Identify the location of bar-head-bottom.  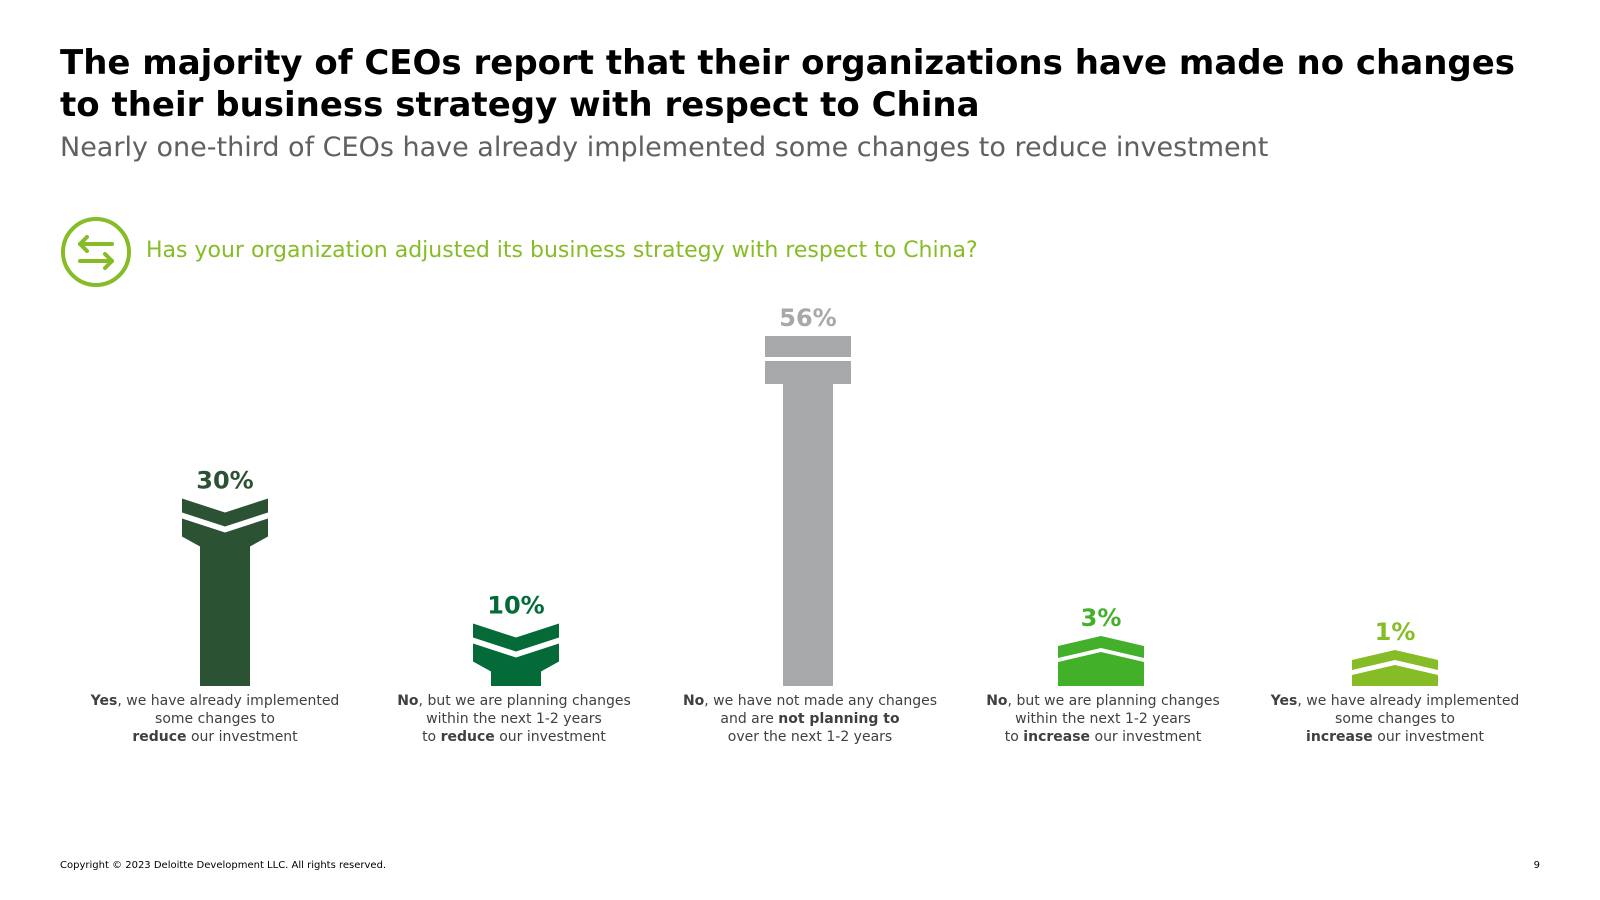
(808, 372).